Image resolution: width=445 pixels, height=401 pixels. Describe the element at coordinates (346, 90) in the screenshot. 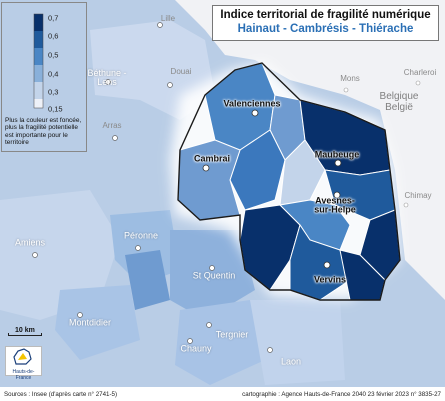

I see `dot-mons` at that location.